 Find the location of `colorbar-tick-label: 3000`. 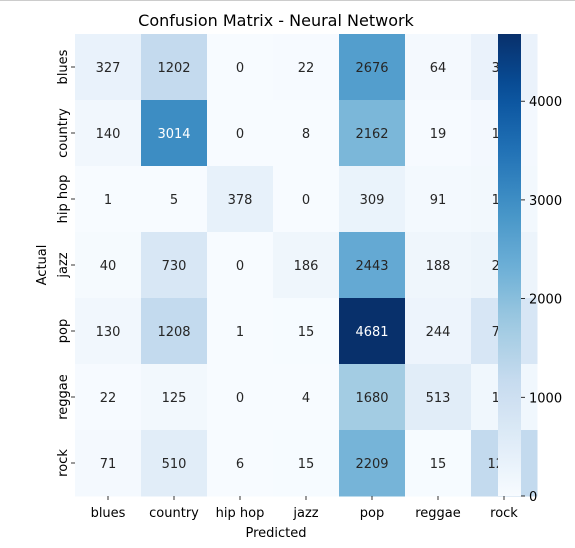

colorbar-tick-label: 3000 is located at coordinates (545, 201).